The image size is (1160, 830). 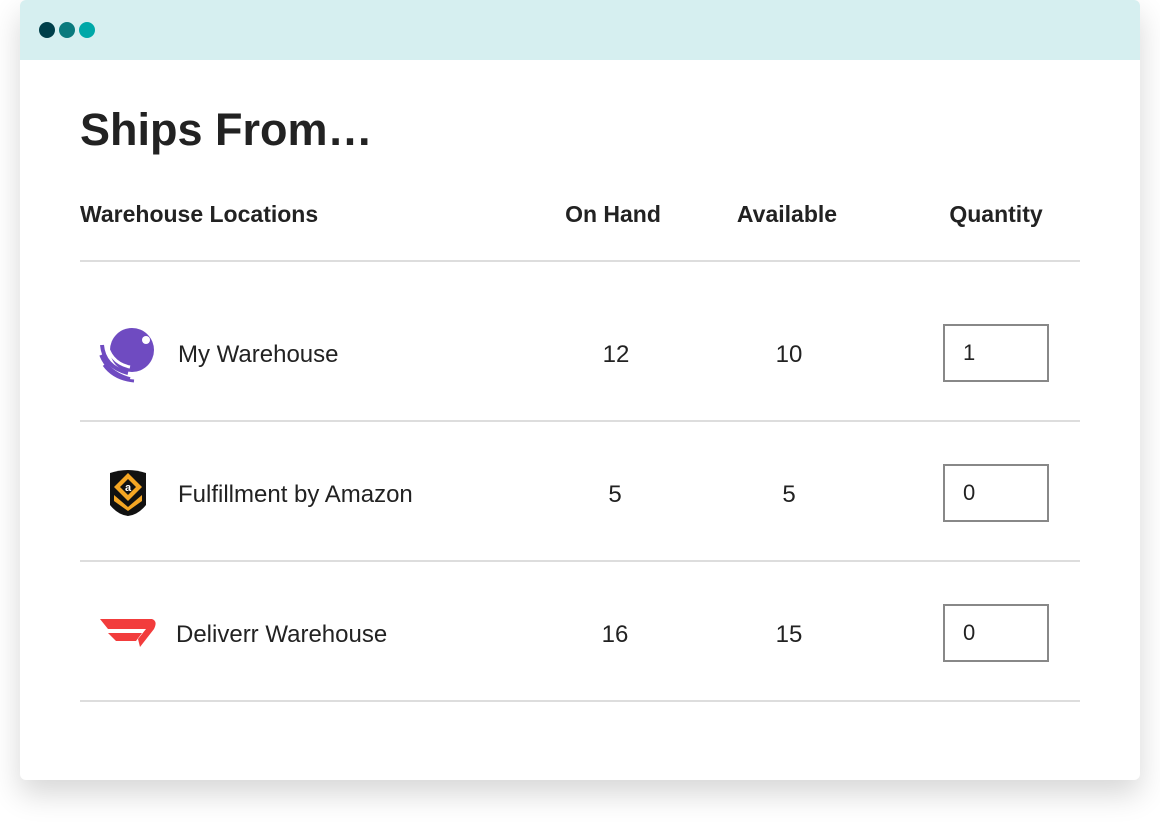 What do you see at coordinates (787, 214) in the screenshot?
I see `column-header-available: Available` at bounding box center [787, 214].